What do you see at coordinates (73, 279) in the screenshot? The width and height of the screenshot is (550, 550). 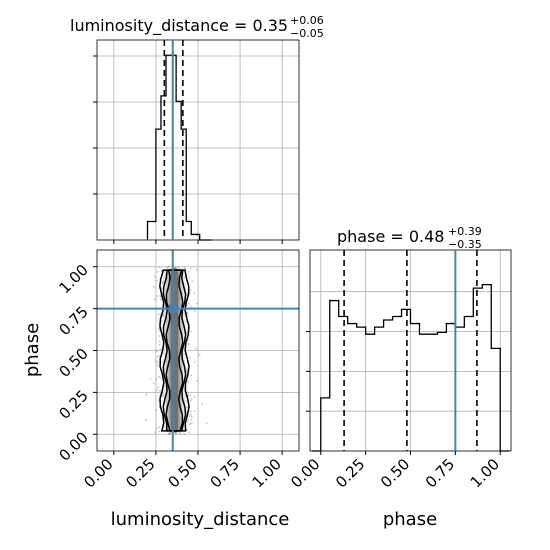 I see `joint-ytick-label-4: 1.00` at bounding box center [73, 279].